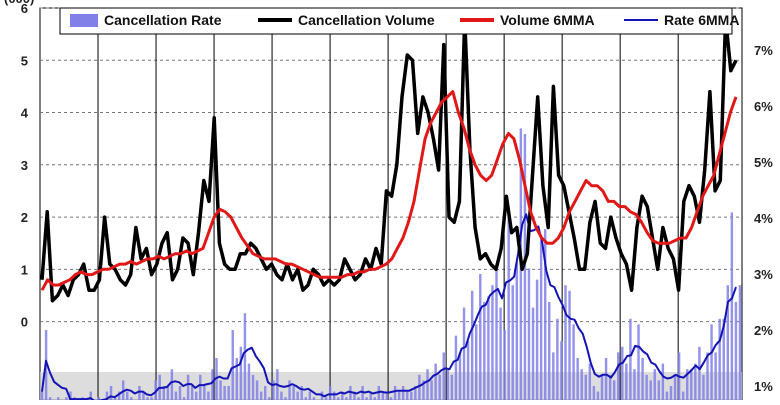 The height and width of the screenshot is (405, 780). Describe the element at coordinates (547, 20) in the screenshot. I see `legend-label: Volume 6MMA` at that location.